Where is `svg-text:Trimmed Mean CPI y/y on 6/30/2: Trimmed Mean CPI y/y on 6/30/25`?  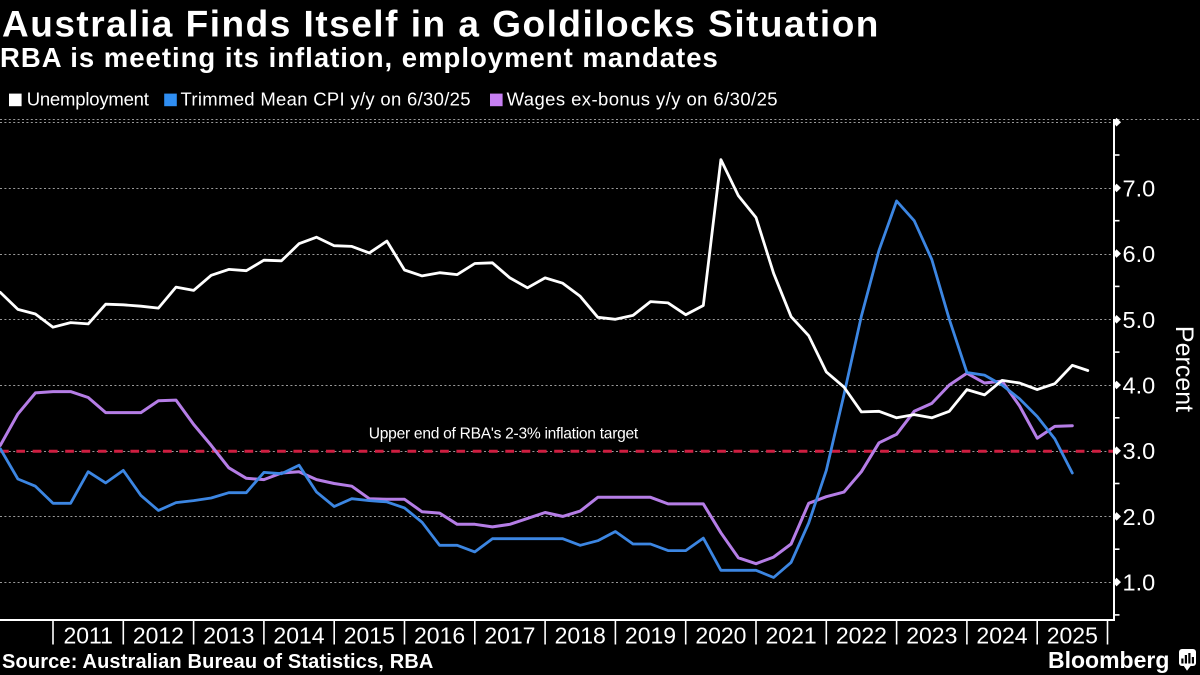 svg-text:Trimmed Mean CPI y/y on 6/30/2: Trimmed Mean CPI y/y on 6/30/25 is located at coordinates (326, 99).